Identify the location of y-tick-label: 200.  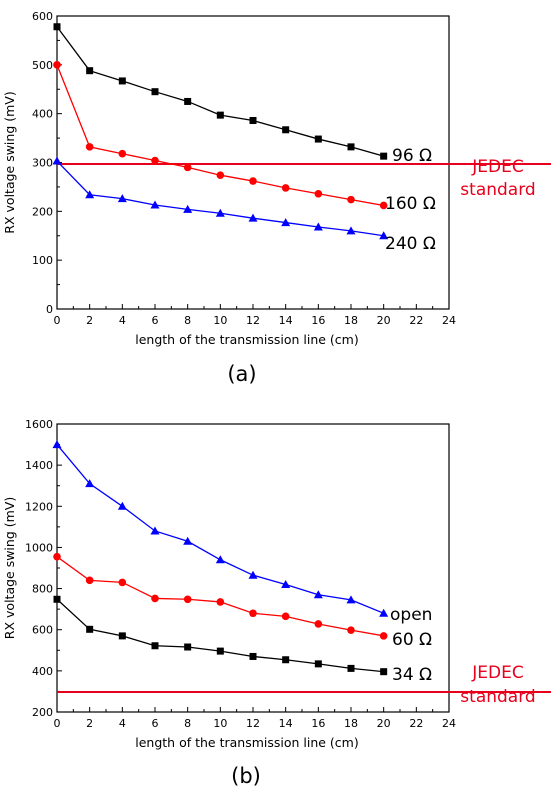
(42, 712).